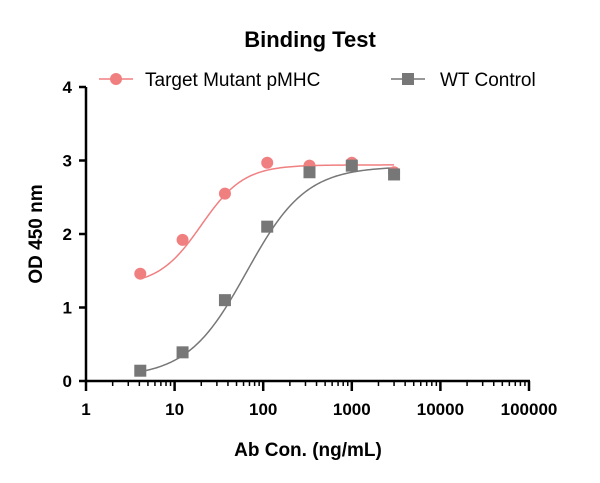 The image size is (600, 483). What do you see at coordinates (67, 308) in the screenshot?
I see `y-tick-label: 1` at bounding box center [67, 308].